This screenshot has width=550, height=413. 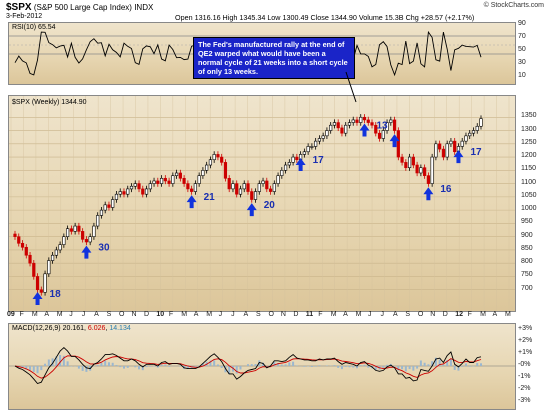 I want to click on macd-prefix: MACD(12,26,9), so click(x=36, y=328).